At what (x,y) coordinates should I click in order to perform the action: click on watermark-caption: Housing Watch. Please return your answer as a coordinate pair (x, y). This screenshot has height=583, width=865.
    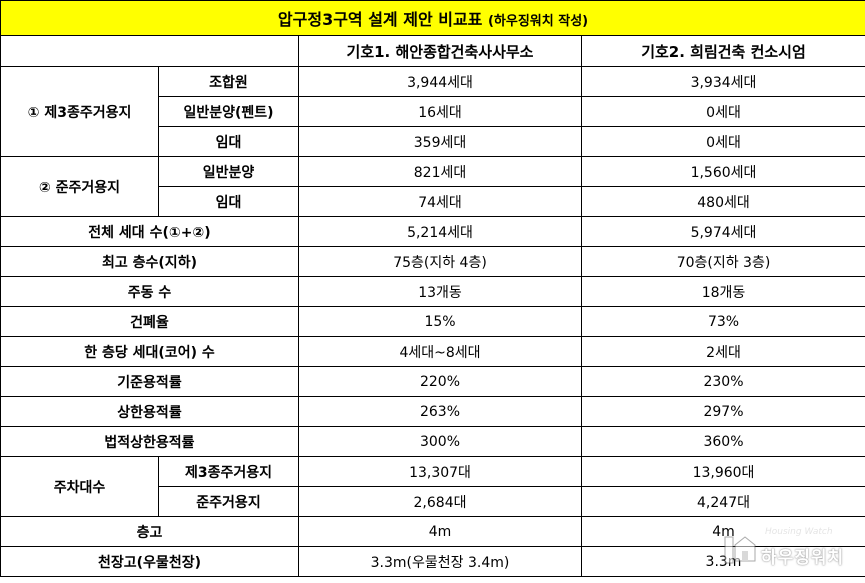
    Looking at the image, I should click on (799, 532).